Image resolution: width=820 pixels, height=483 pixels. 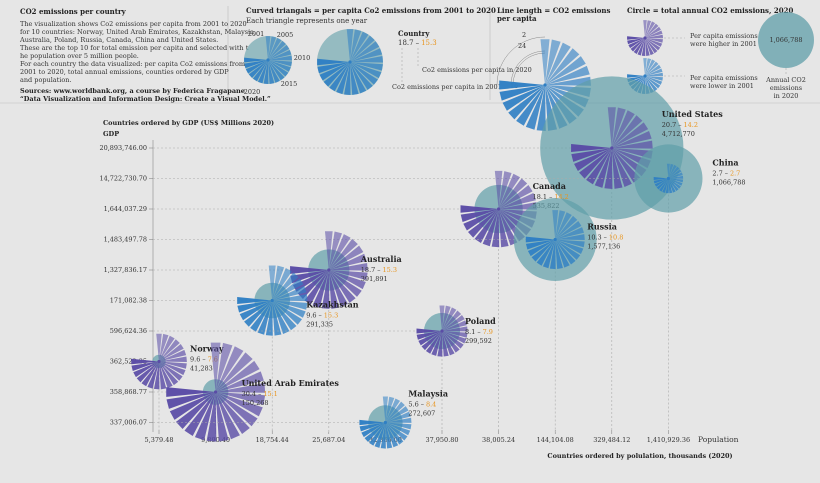 What do you see at coordinates (594, 238) in the screenshot?
I see `value-2001: 10.3` at bounding box center [594, 238].